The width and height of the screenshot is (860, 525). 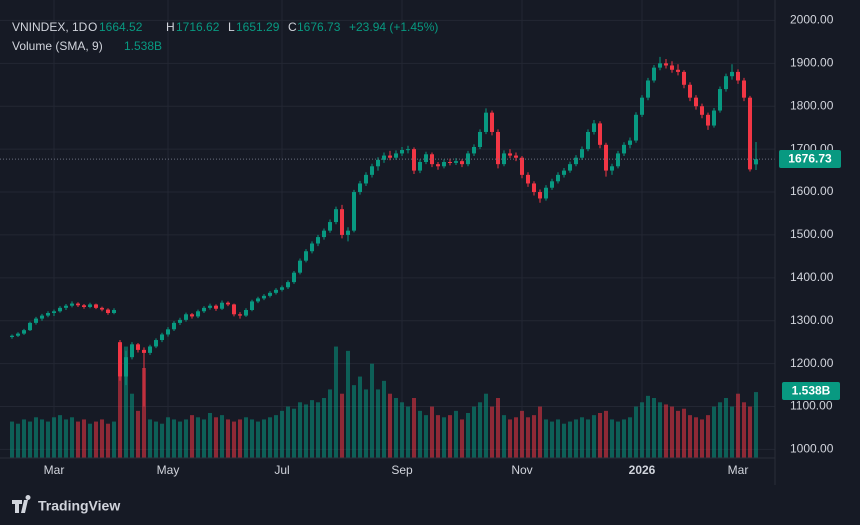 What do you see at coordinates (21, 504) in the screenshot?
I see `logo-icon` at bounding box center [21, 504].